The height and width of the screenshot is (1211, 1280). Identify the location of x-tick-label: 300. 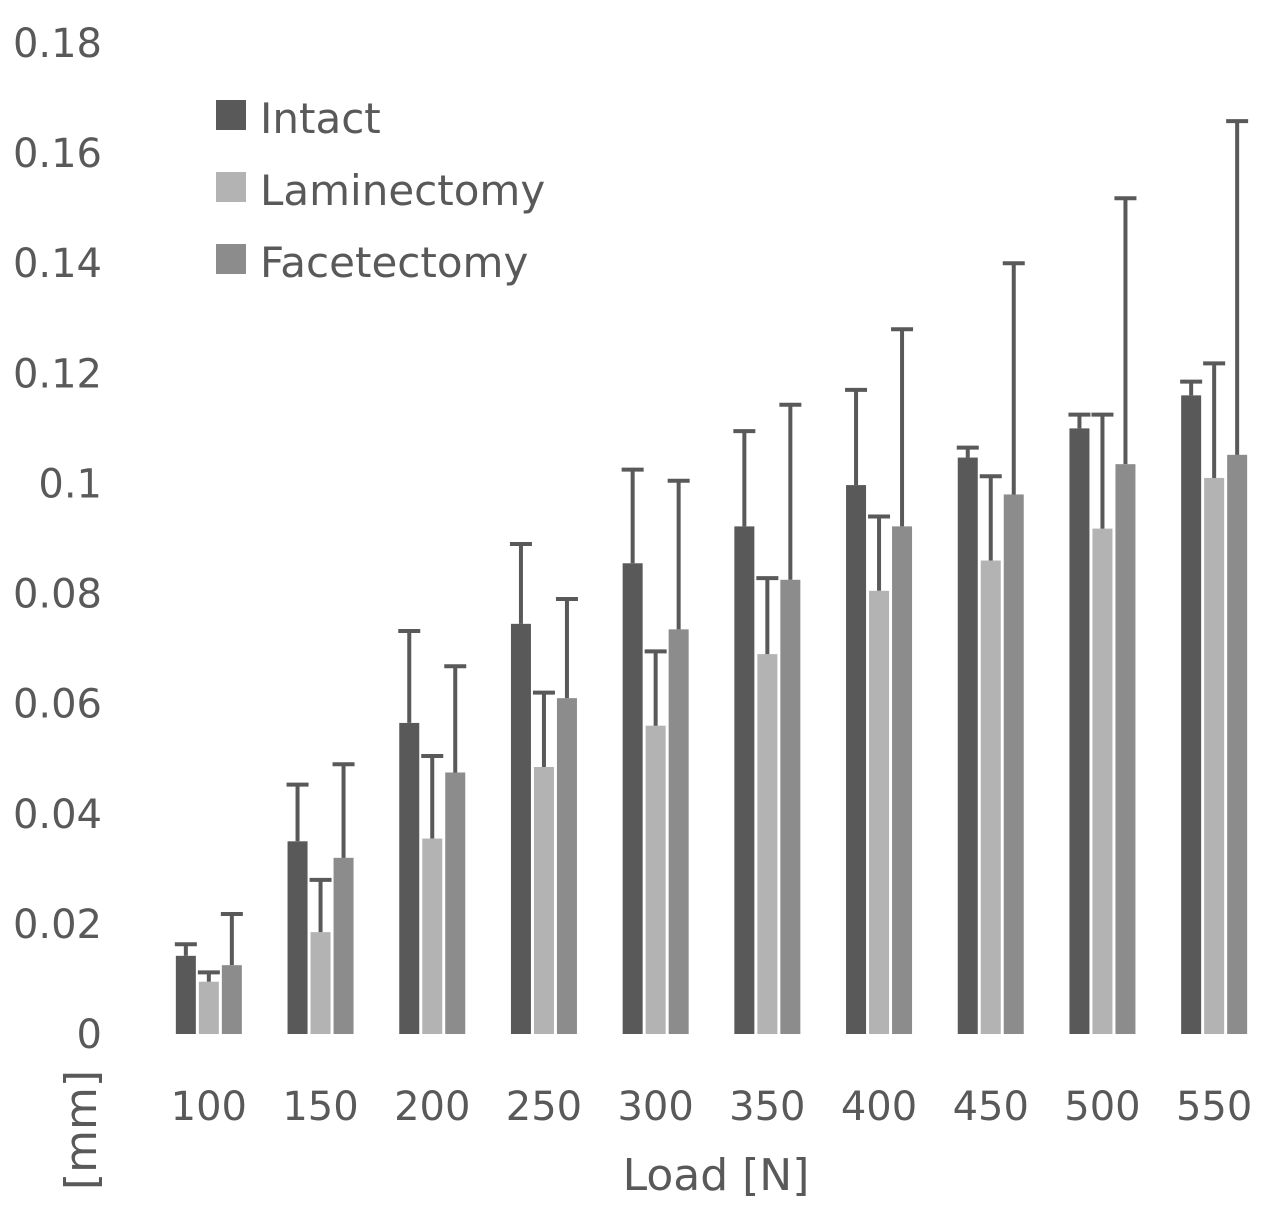
(655, 1107).